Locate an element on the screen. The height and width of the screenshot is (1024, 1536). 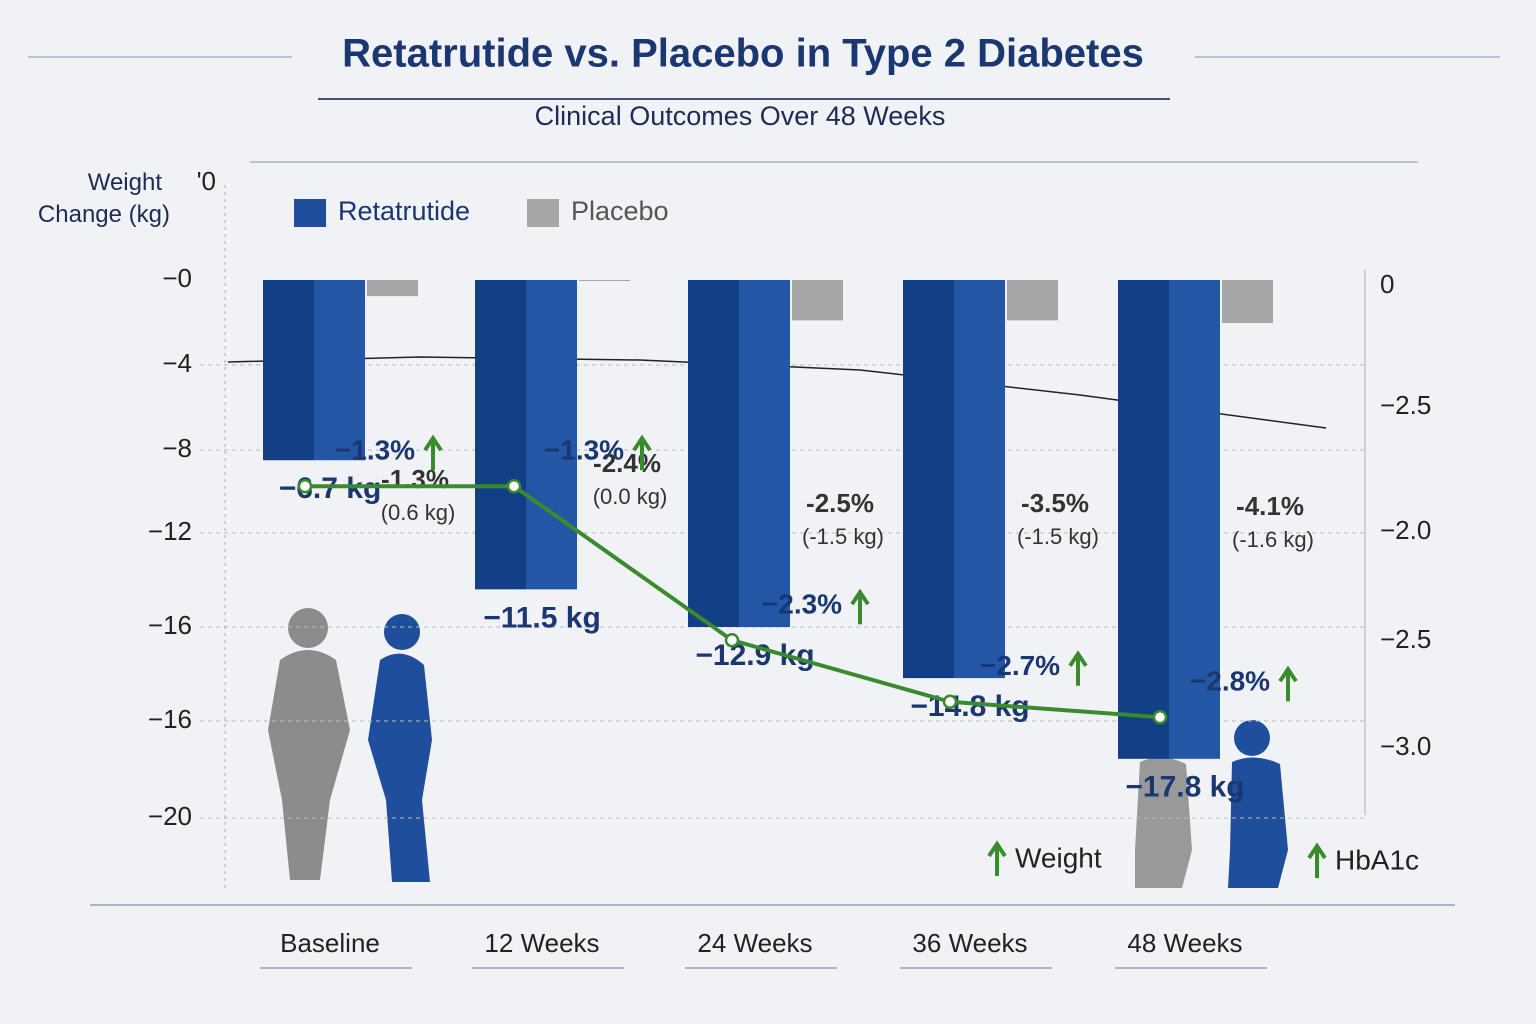
hba1c-label: −2.8% is located at coordinates (1230, 681).